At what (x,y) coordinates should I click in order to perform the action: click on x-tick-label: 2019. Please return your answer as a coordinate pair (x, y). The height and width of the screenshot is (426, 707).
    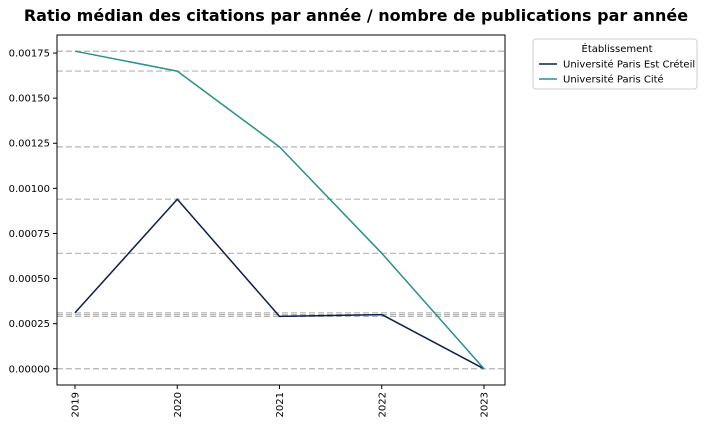
    Looking at the image, I should click on (76, 404).